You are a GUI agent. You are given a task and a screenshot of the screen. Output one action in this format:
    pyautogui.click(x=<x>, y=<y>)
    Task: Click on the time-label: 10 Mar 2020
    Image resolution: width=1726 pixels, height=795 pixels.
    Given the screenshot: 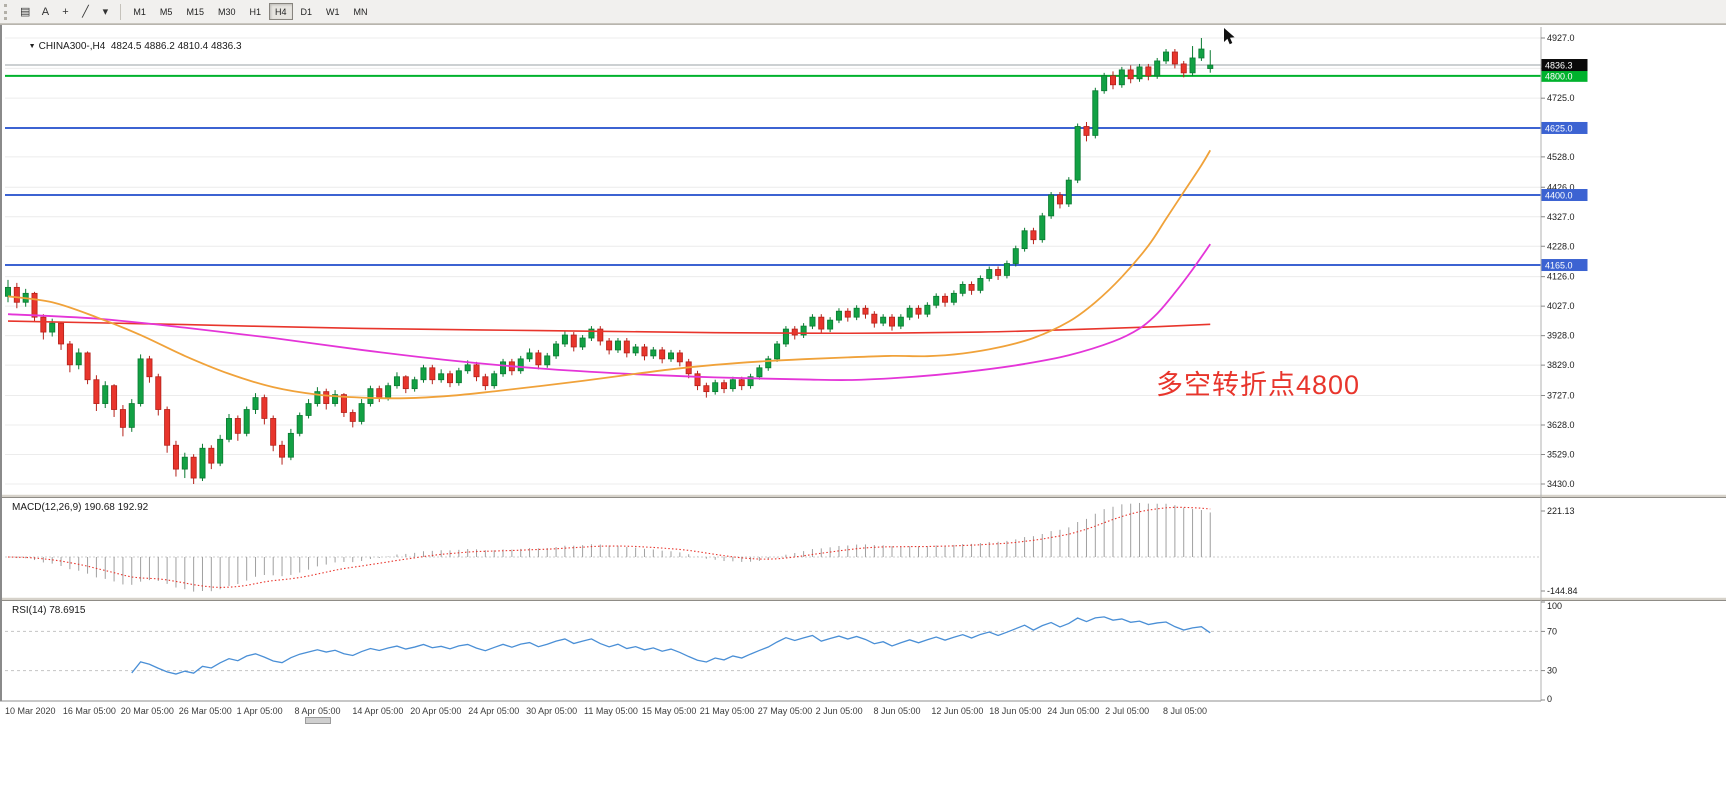 What is the action you would take?
    pyautogui.click(x=30, y=711)
    